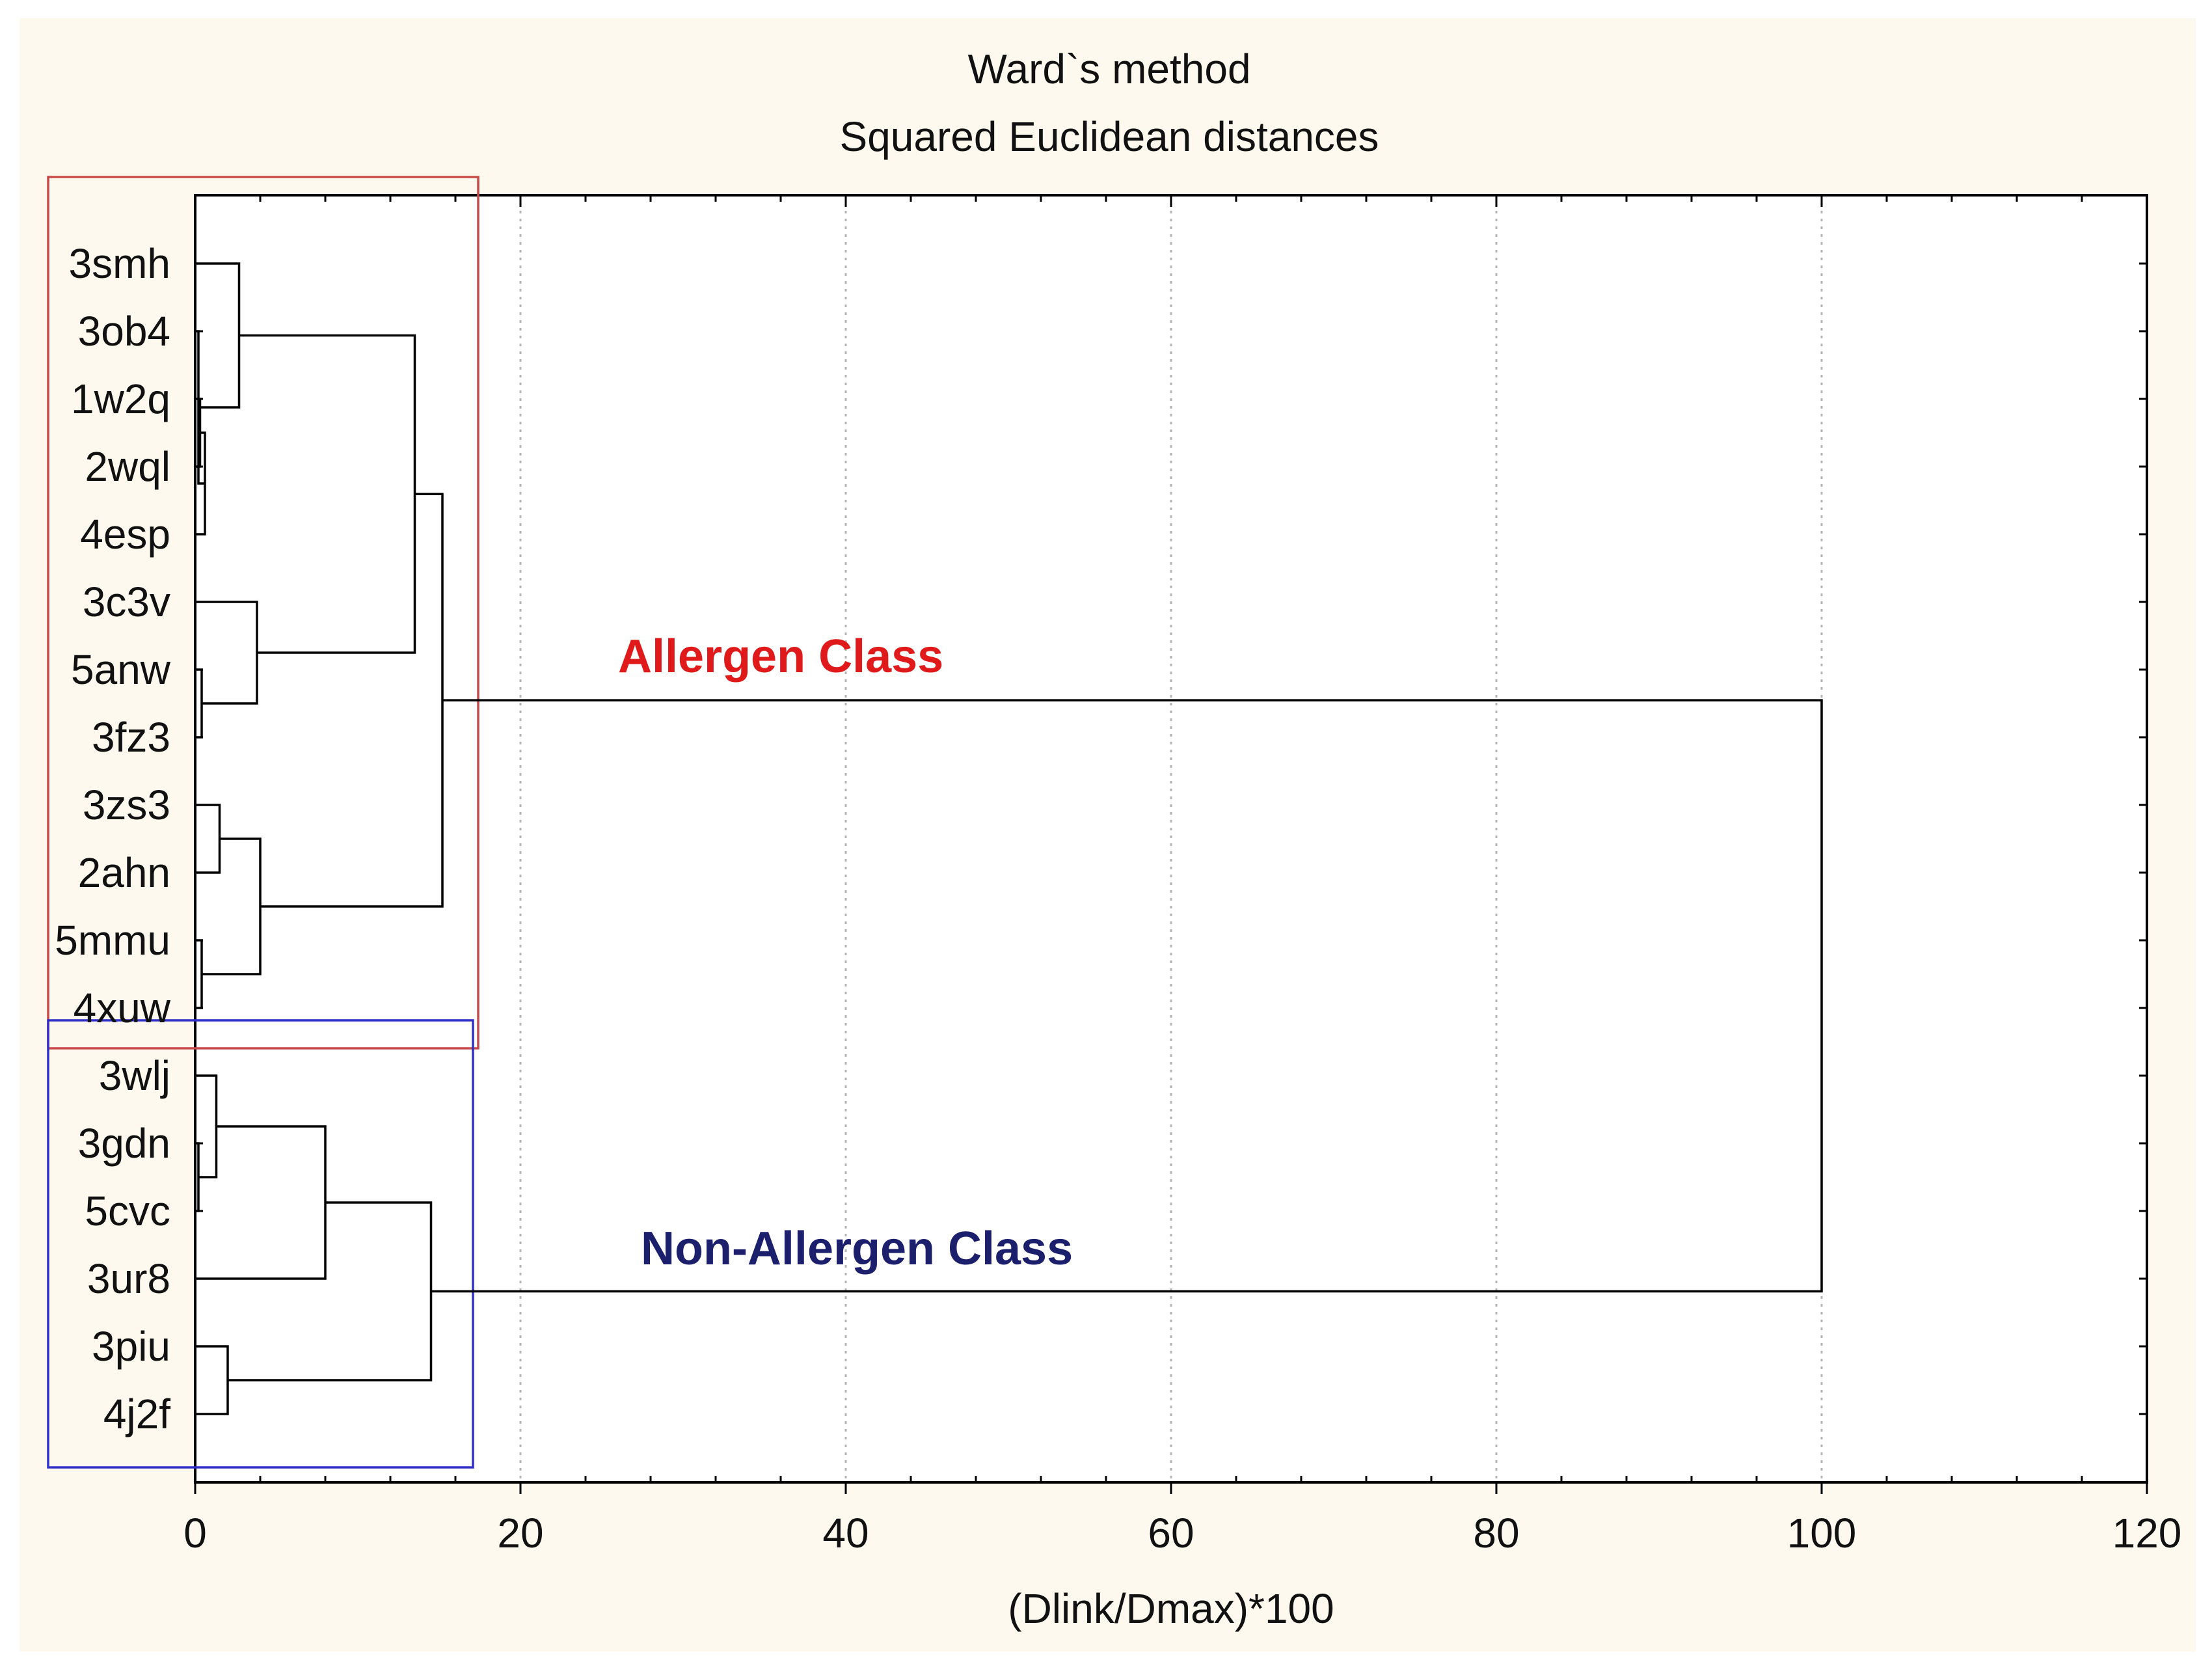 This screenshot has height=1673, width=2212. Describe the element at coordinates (126, 601) in the screenshot. I see `leaf-label: 3c3v` at that location.